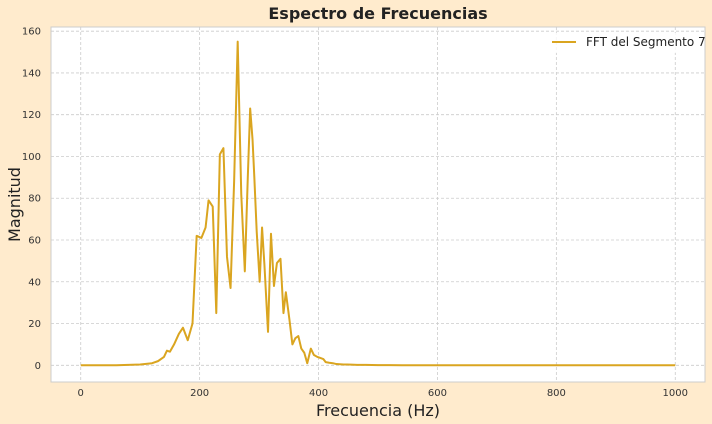  Describe the element at coordinates (646, 42) in the screenshot. I see `legend-label: FFT del Segmento 7` at that location.